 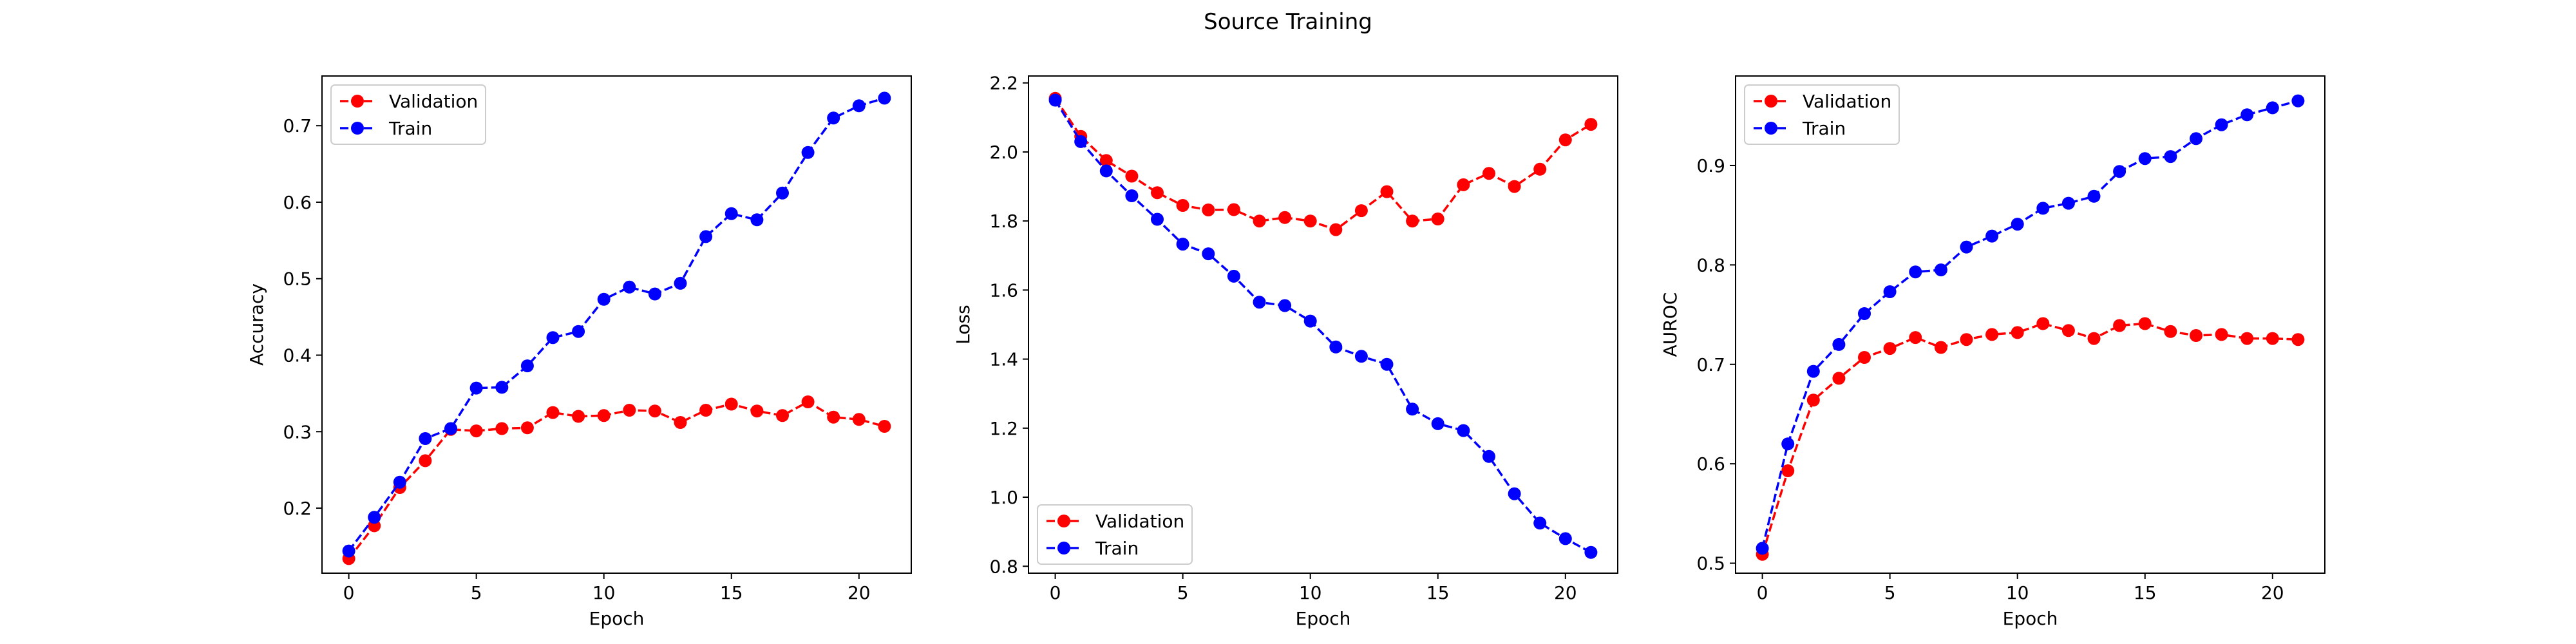 What do you see at coordinates (297, 279) in the screenshot?
I see `y-tick-label: 0.5` at bounding box center [297, 279].